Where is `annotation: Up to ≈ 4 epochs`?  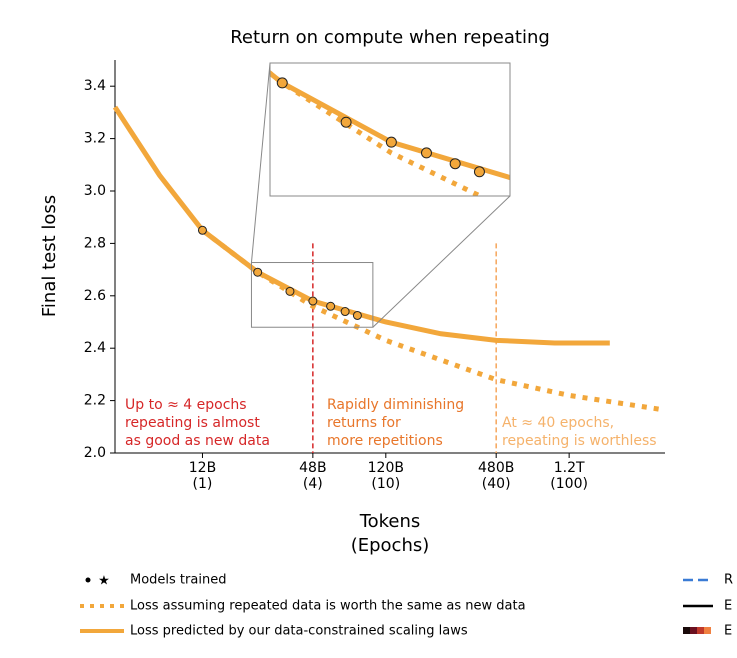
annotation: Up to ≈ 4 epochs is located at coordinates (186, 405).